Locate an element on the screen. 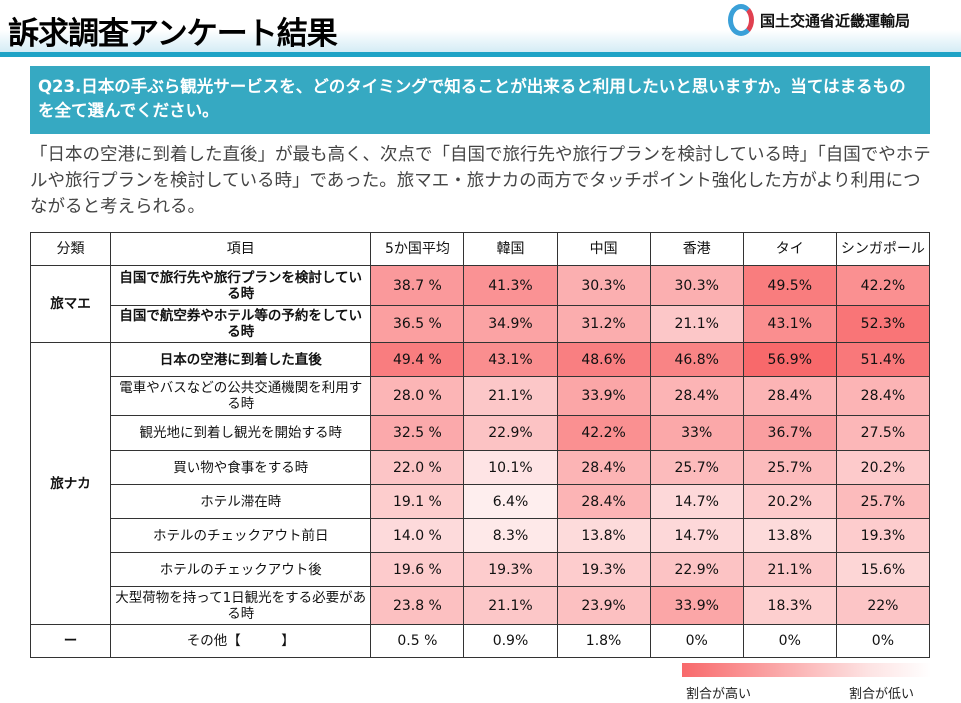 This screenshot has width=961, height=703. value-cell: 0.9% is located at coordinates (510, 641).